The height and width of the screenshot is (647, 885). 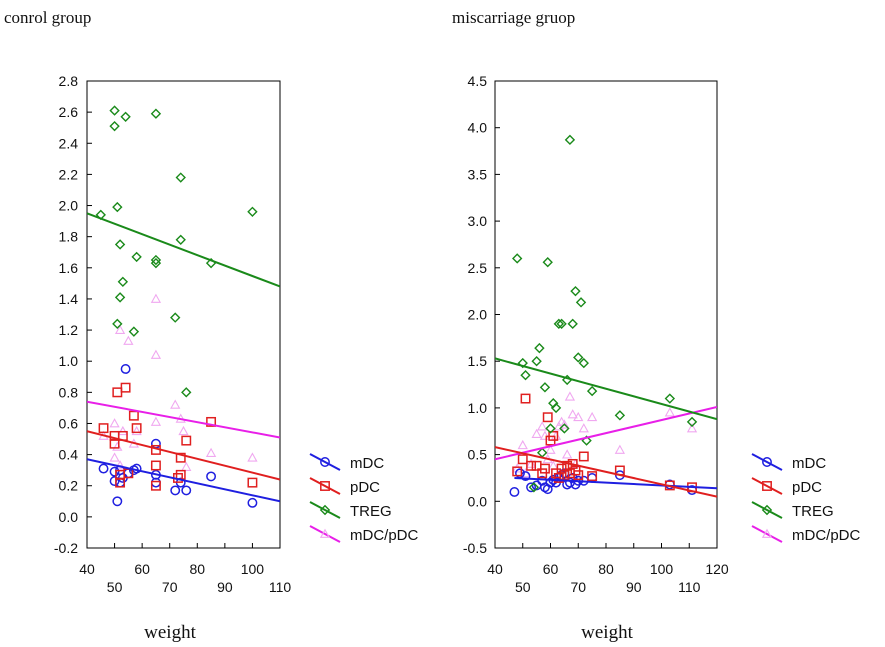 What do you see at coordinates (478, 128) in the screenshot?
I see `y-tick-label: 4.0` at bounding box center [478, 128].